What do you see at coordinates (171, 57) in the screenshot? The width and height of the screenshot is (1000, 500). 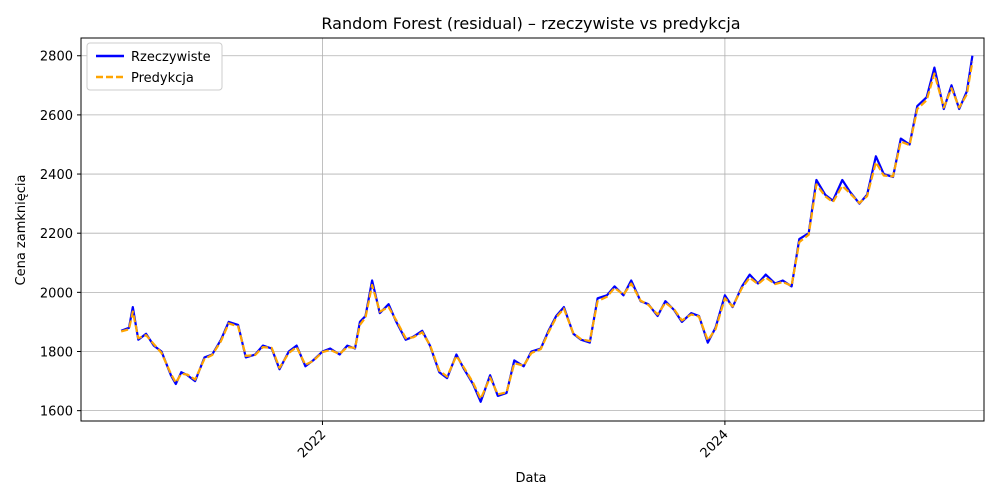 I see `legend-label-actual: Rzeczywiste` at bounding box center [171, 57].